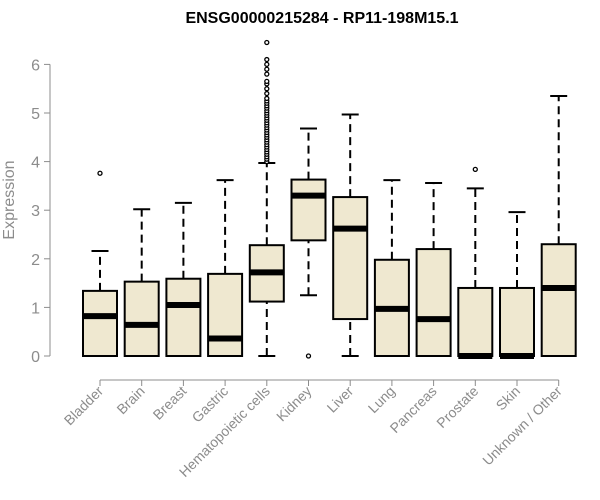 This screenshot has height=500, width=600. I want to click on y-tick-label: 1, so click(35, 308).